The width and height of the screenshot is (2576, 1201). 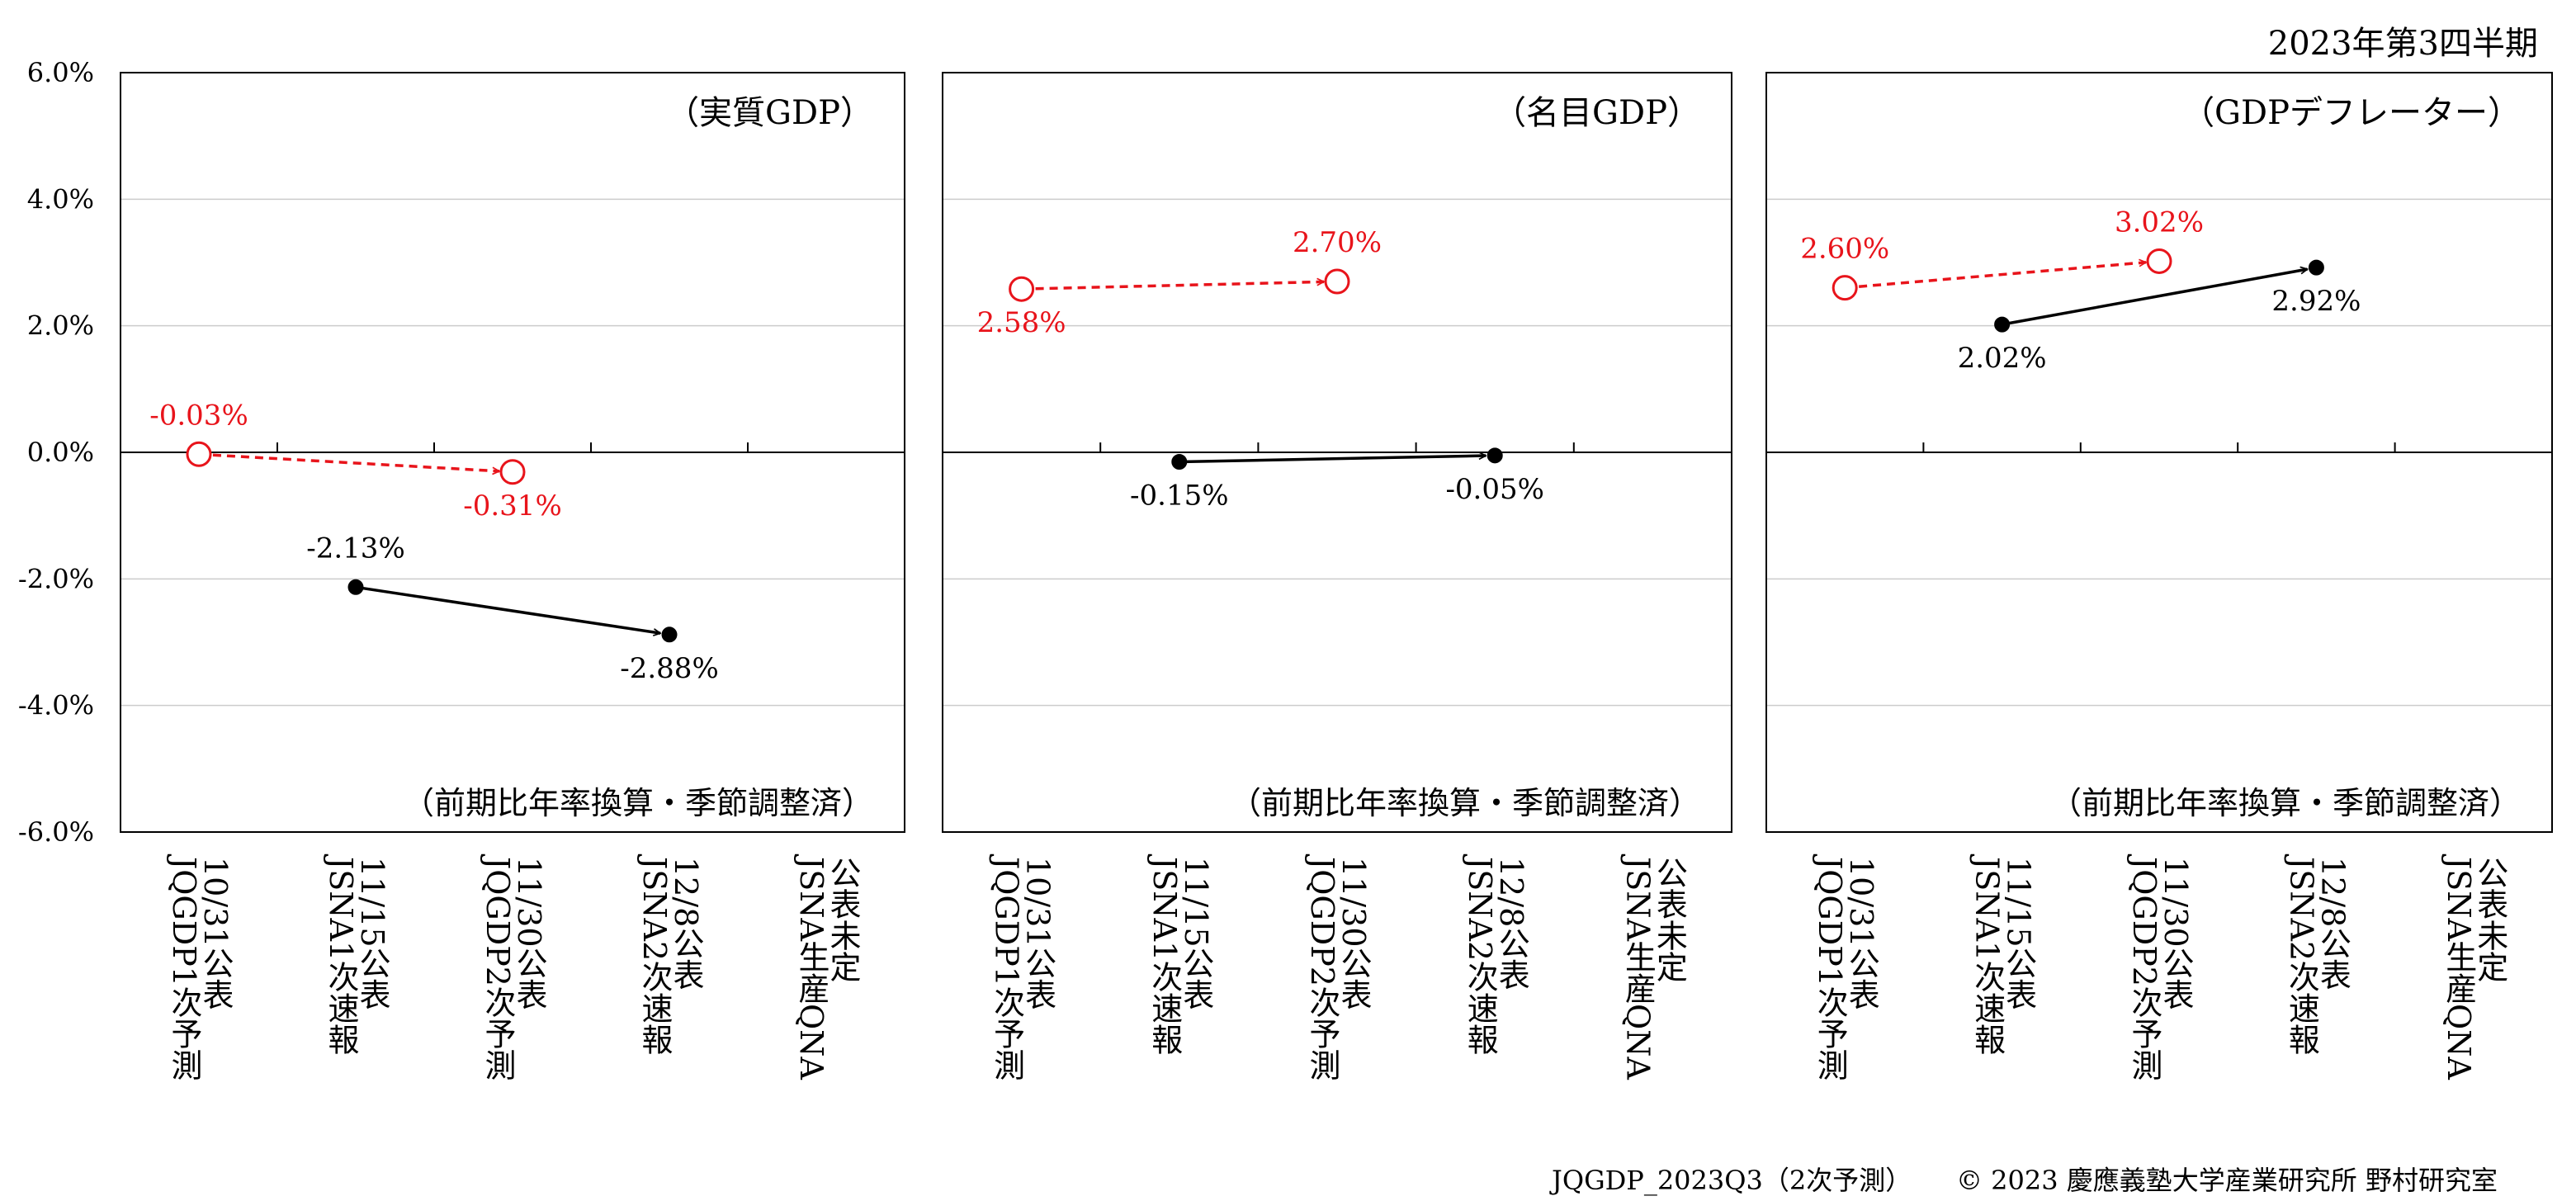 I want to click on data-label: -2.13%, so click(x=355, y=548).